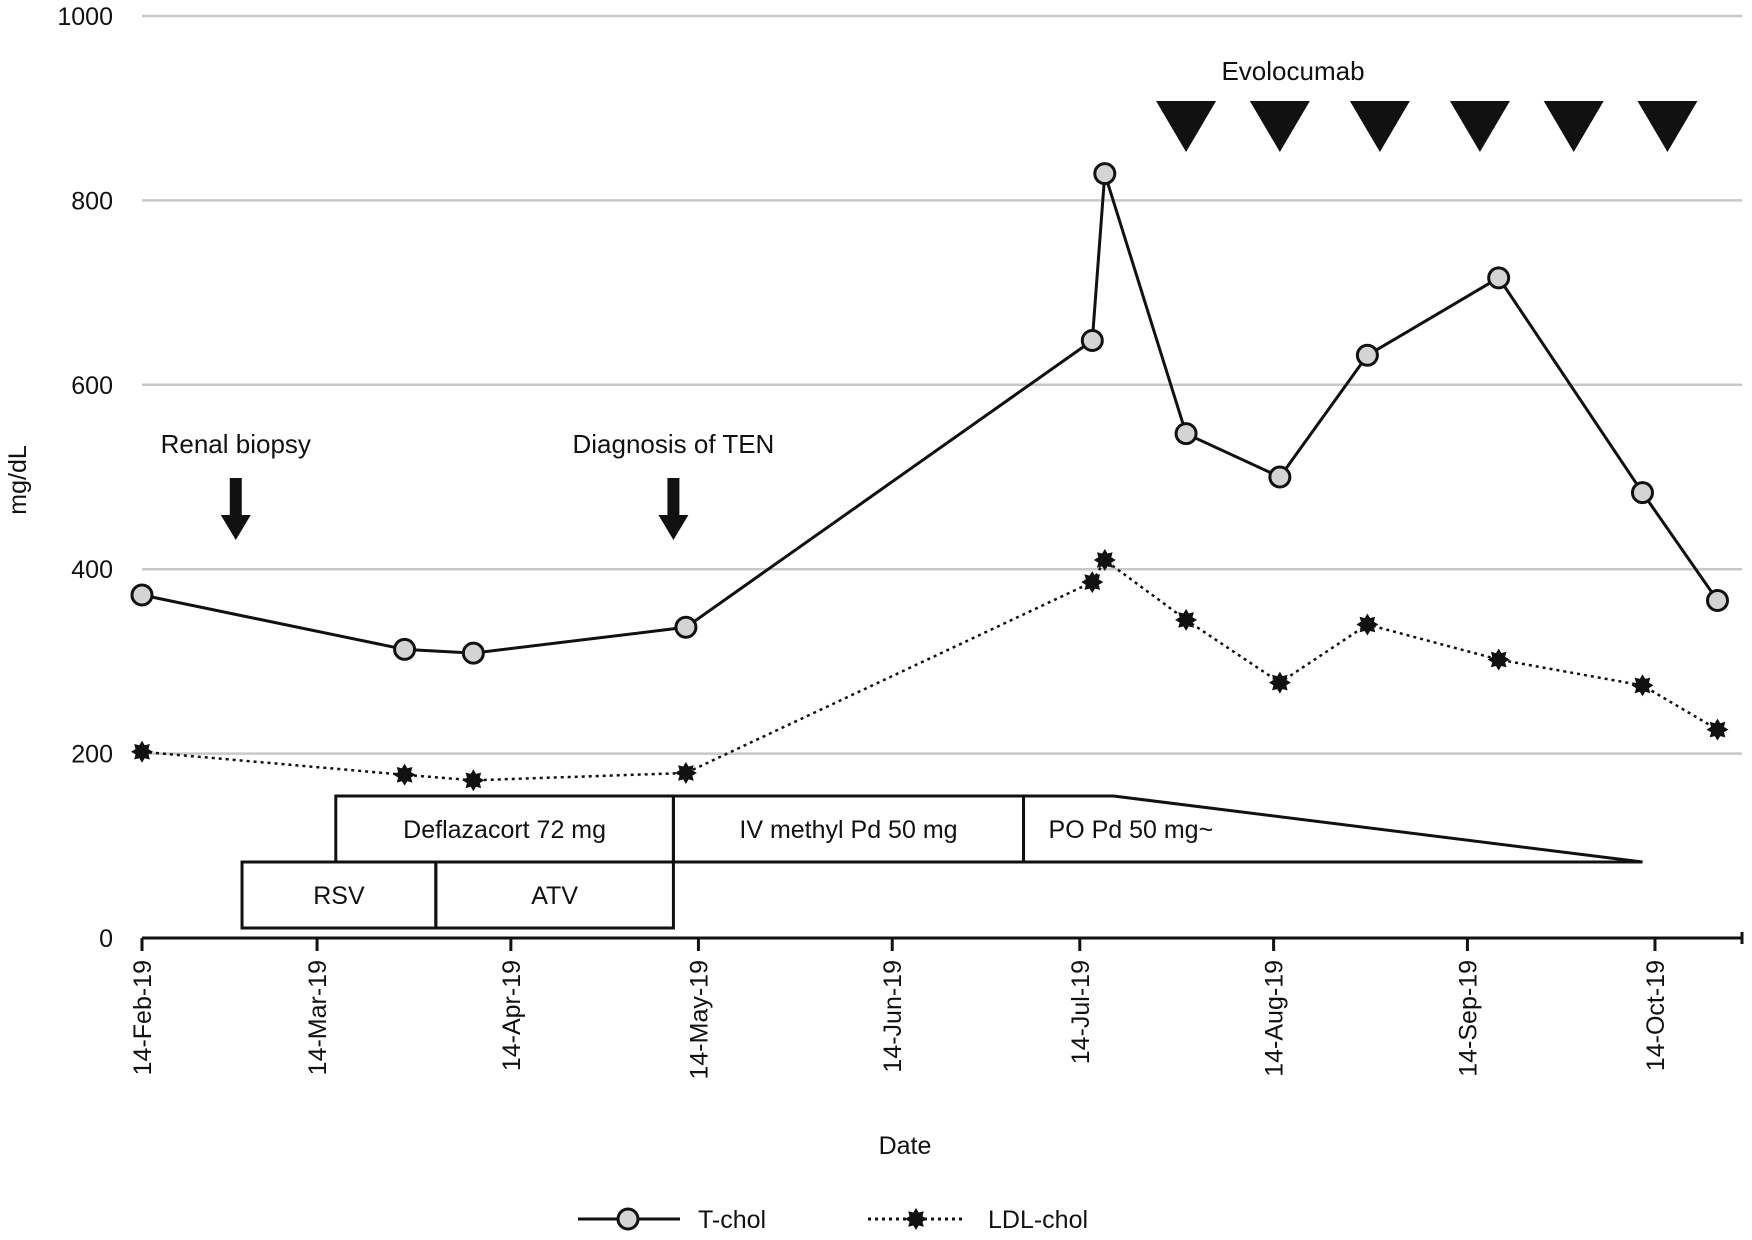 This screenshot has height=1240, width=1752. I want to click on annotation-label: Renal biopsy, so click(236, 444).